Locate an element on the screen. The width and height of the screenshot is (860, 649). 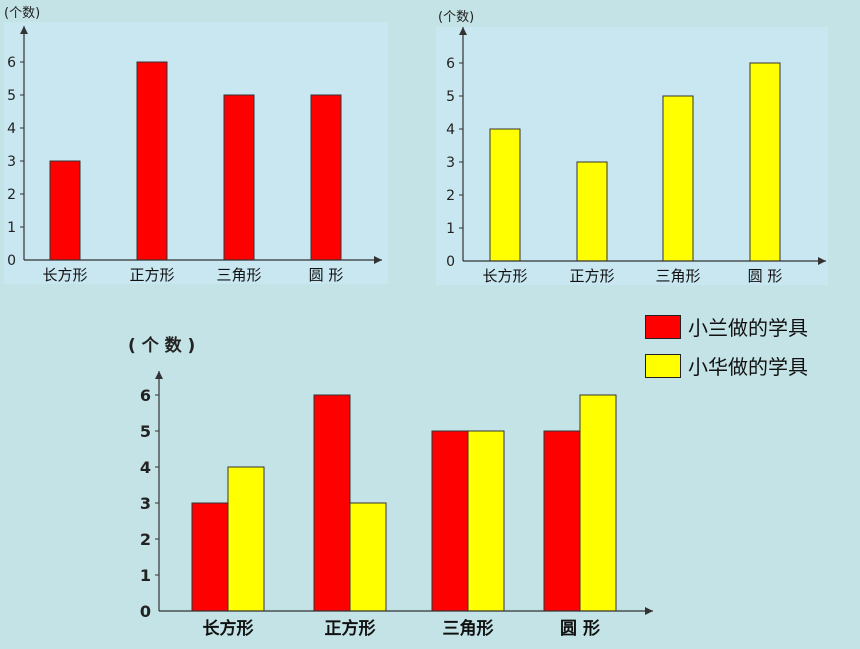
legend-label: 小兰做的学具 is located at coordinates (748, 328).